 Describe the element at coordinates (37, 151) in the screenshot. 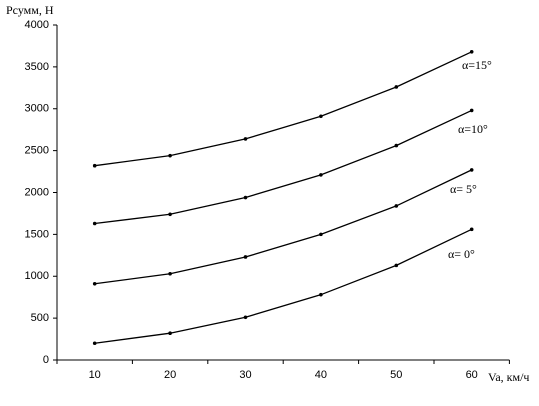

I see `y-tick-label: 2500` at that location.